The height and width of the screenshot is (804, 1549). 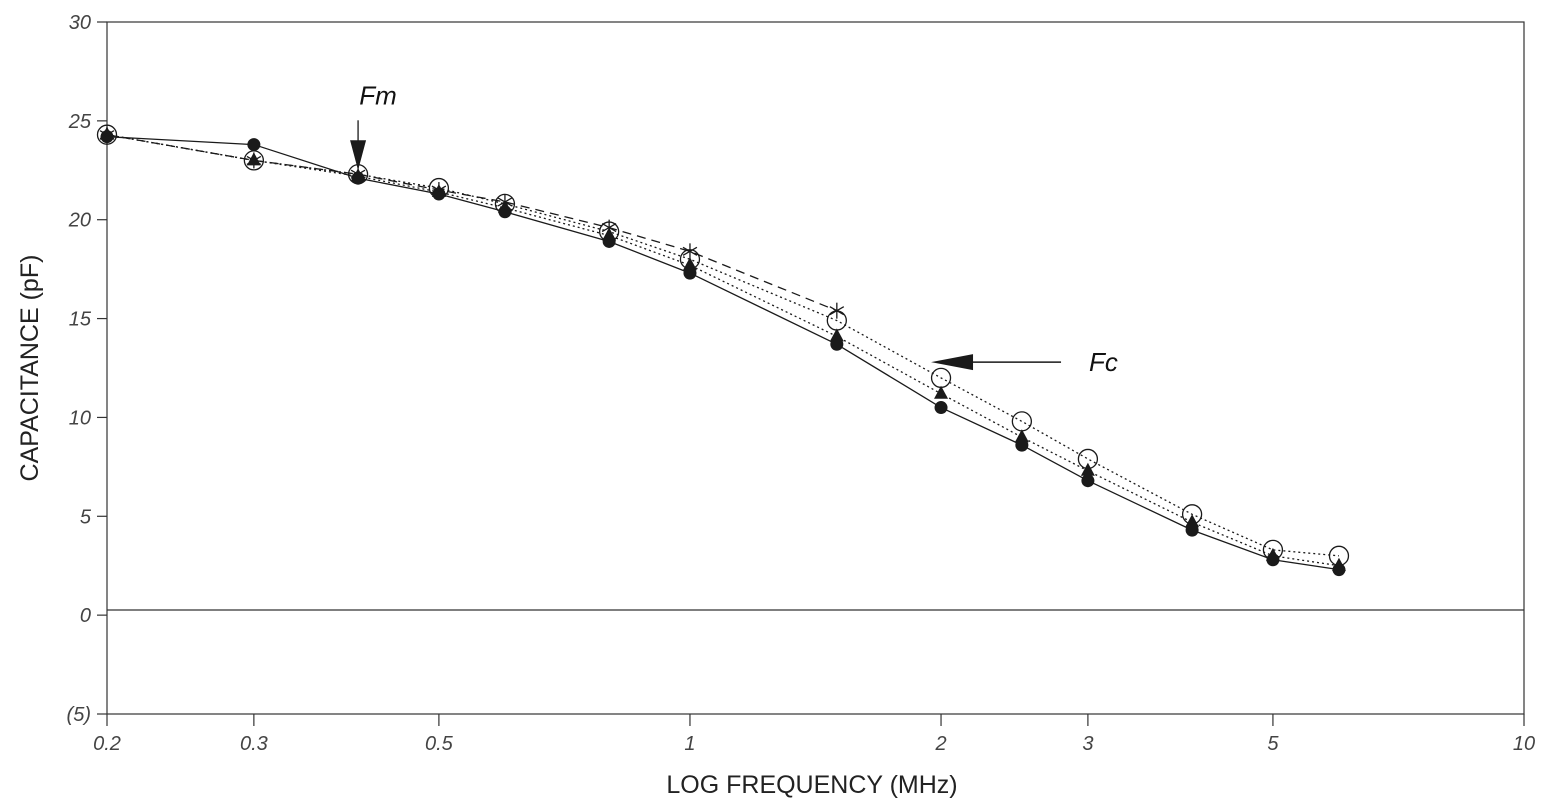 I want to click on x-tick-label: 5, so click(x=1273, y=744).